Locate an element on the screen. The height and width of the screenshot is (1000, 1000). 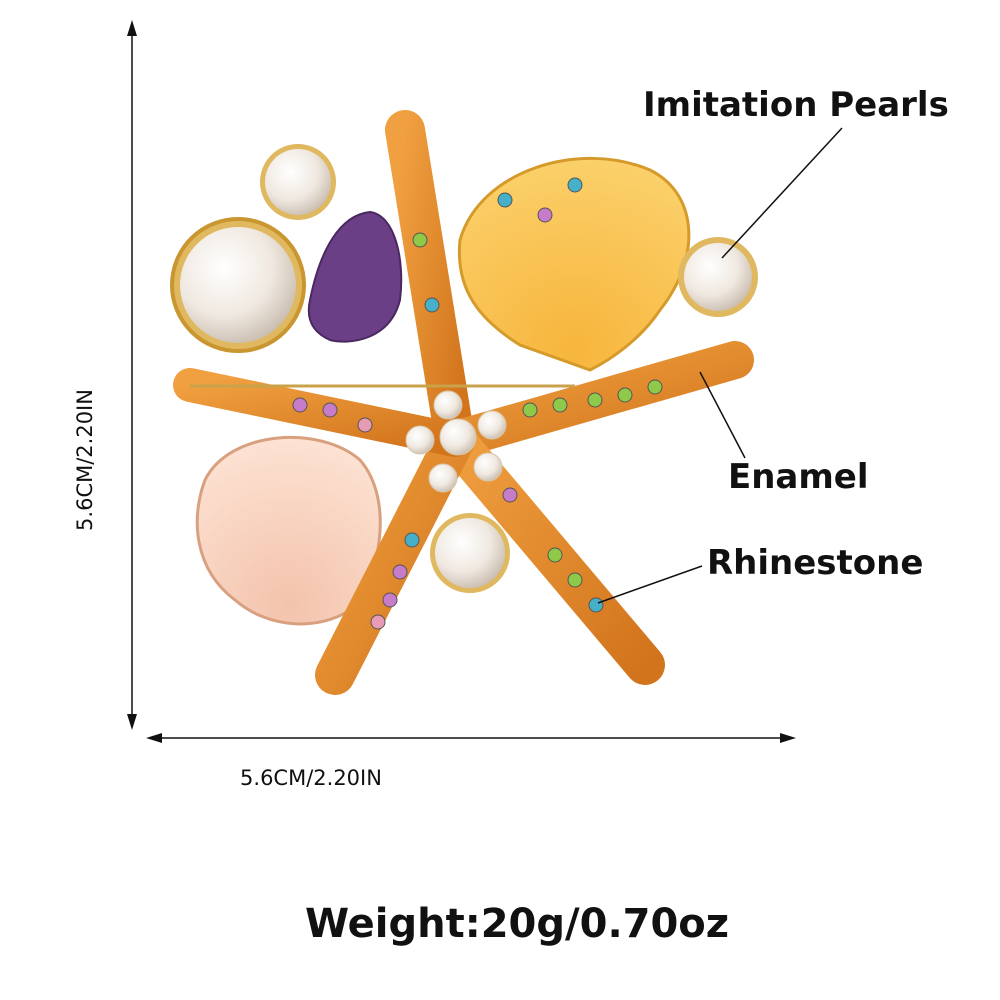
callout-label: Imitation Pearls is located at coordinates (796, 105).